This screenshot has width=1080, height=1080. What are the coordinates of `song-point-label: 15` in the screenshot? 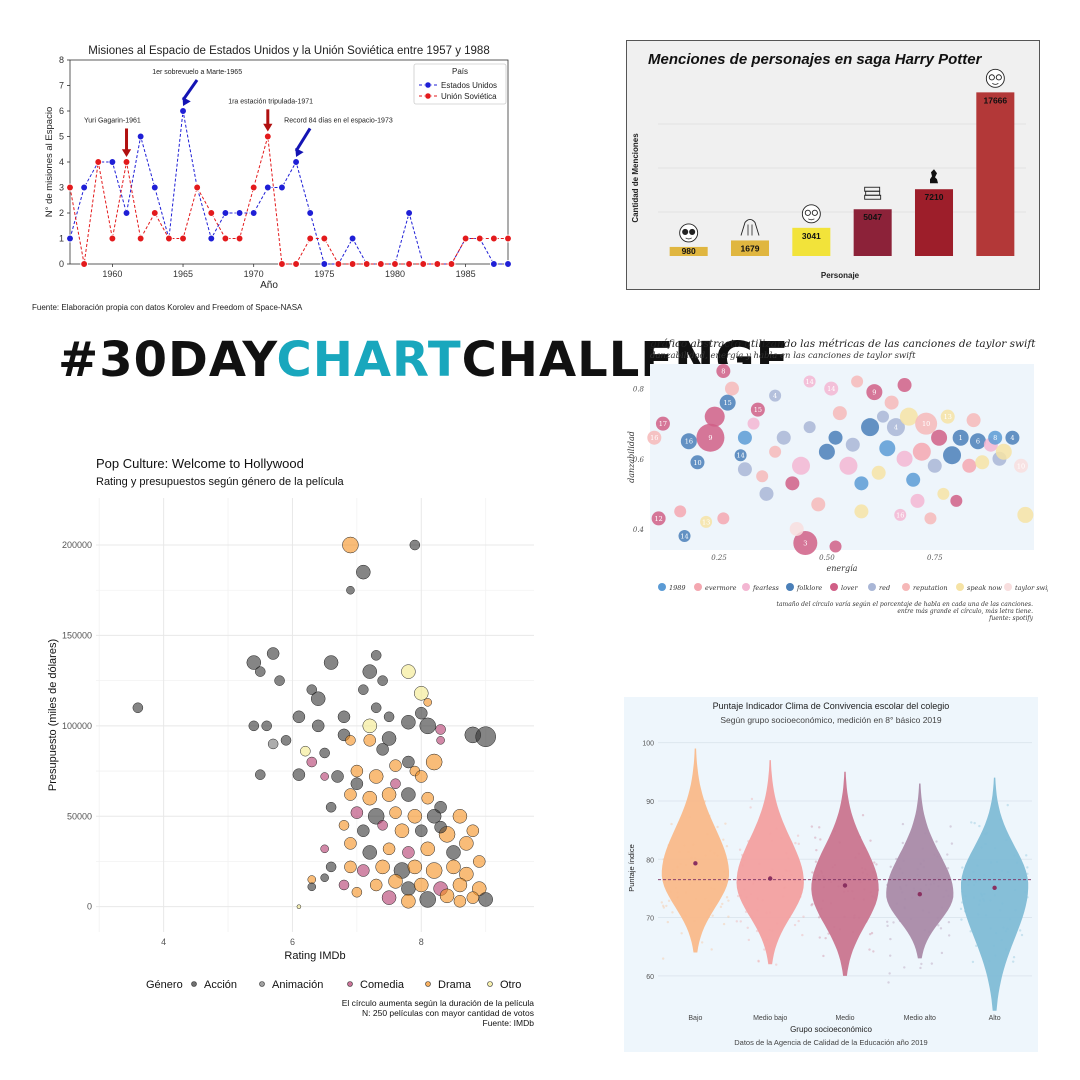 It's located at (728, 403).